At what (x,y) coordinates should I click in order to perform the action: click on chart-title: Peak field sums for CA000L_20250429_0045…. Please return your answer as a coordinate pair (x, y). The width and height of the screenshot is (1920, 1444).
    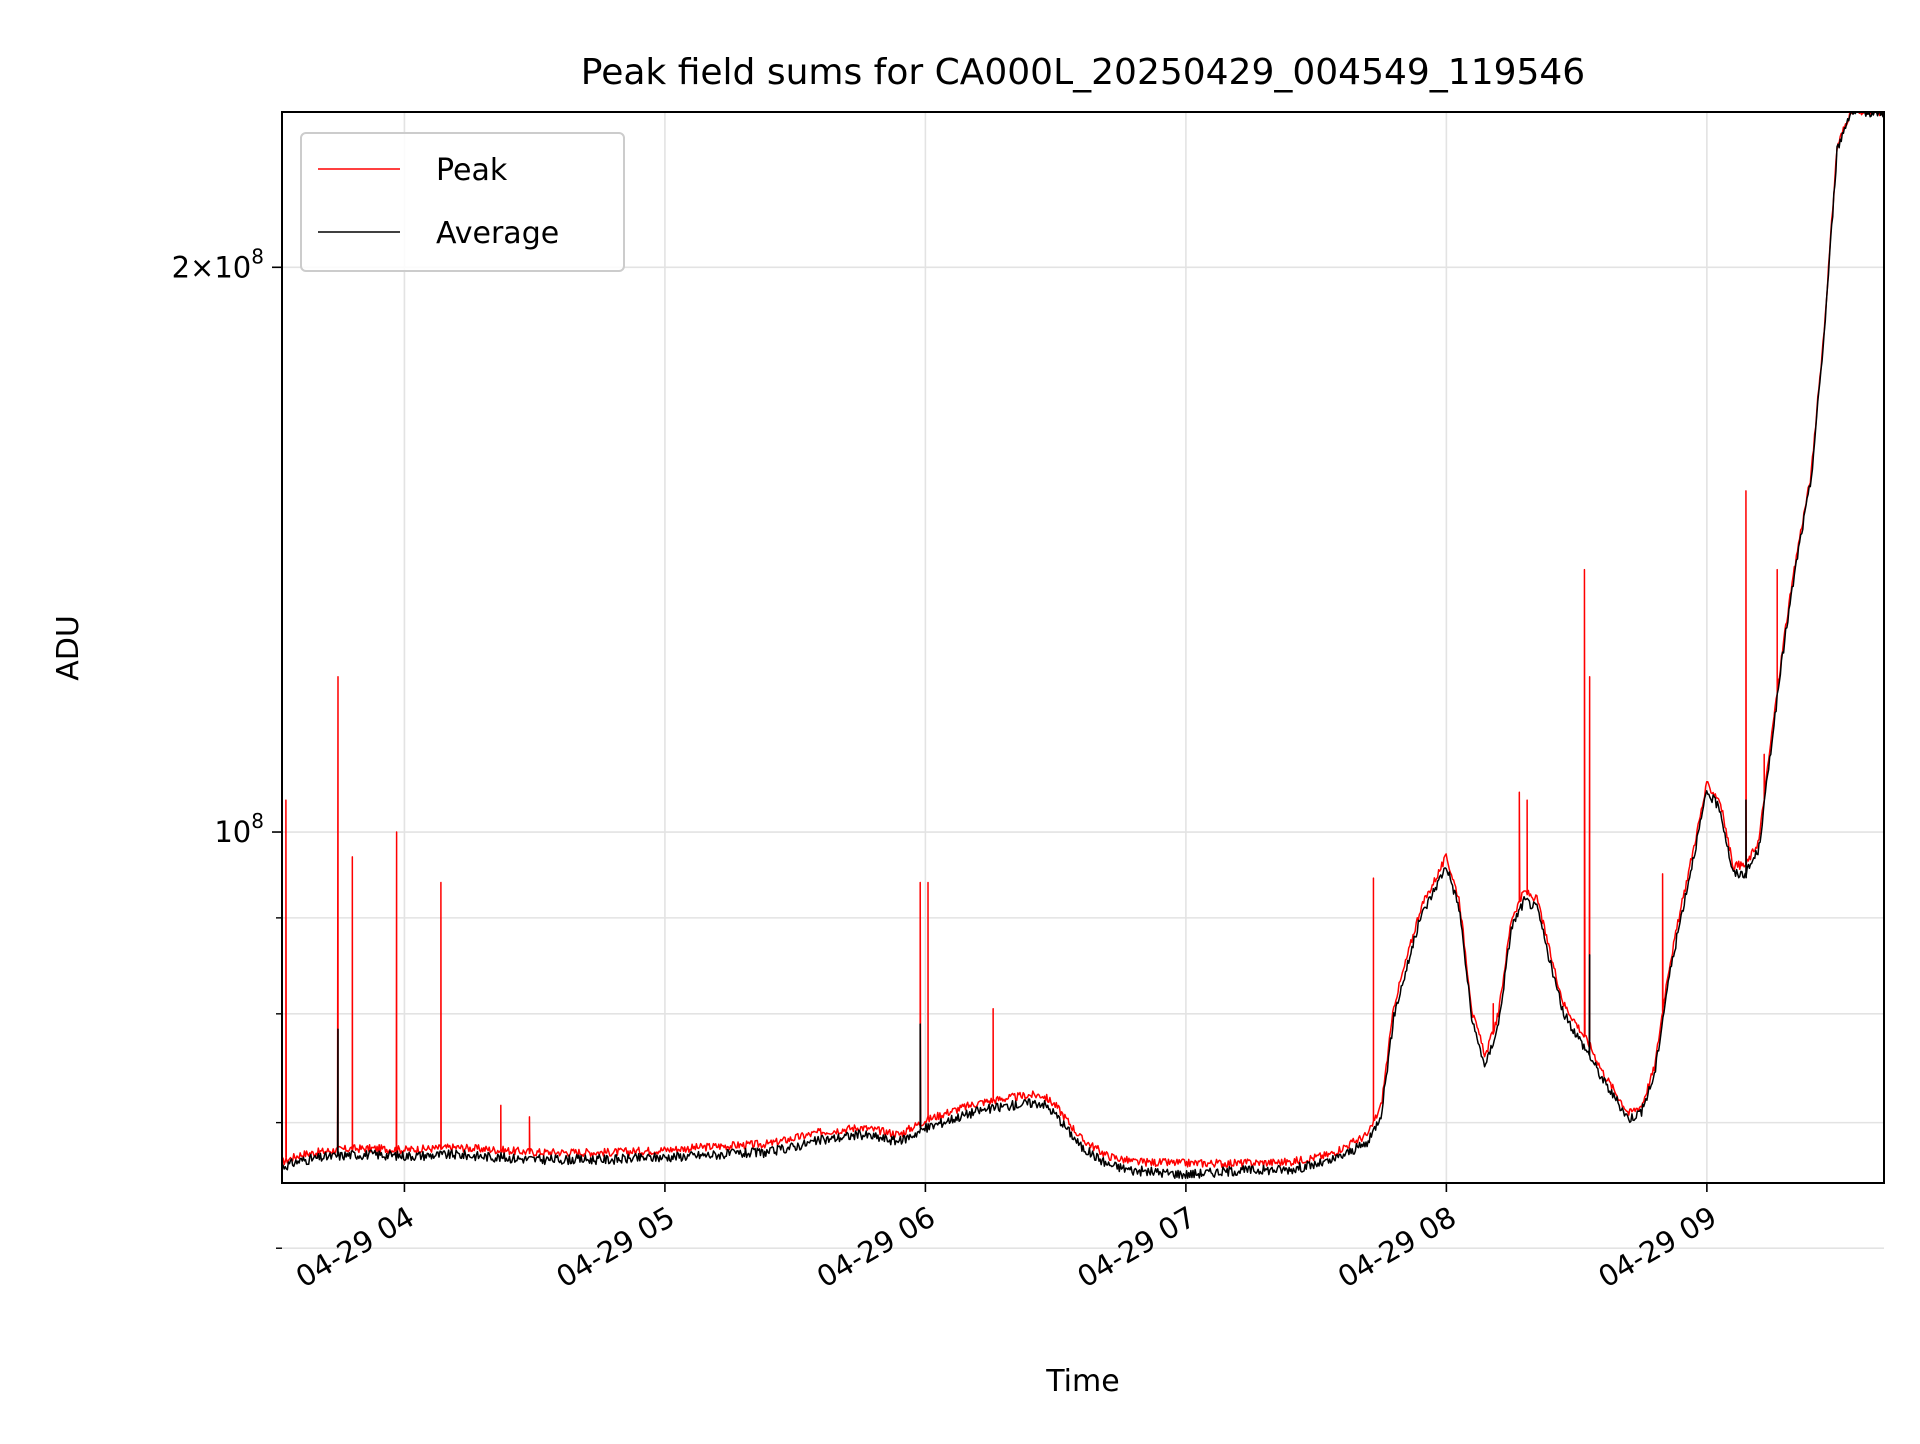
    Looking at the image, I should click on (1083, 72).